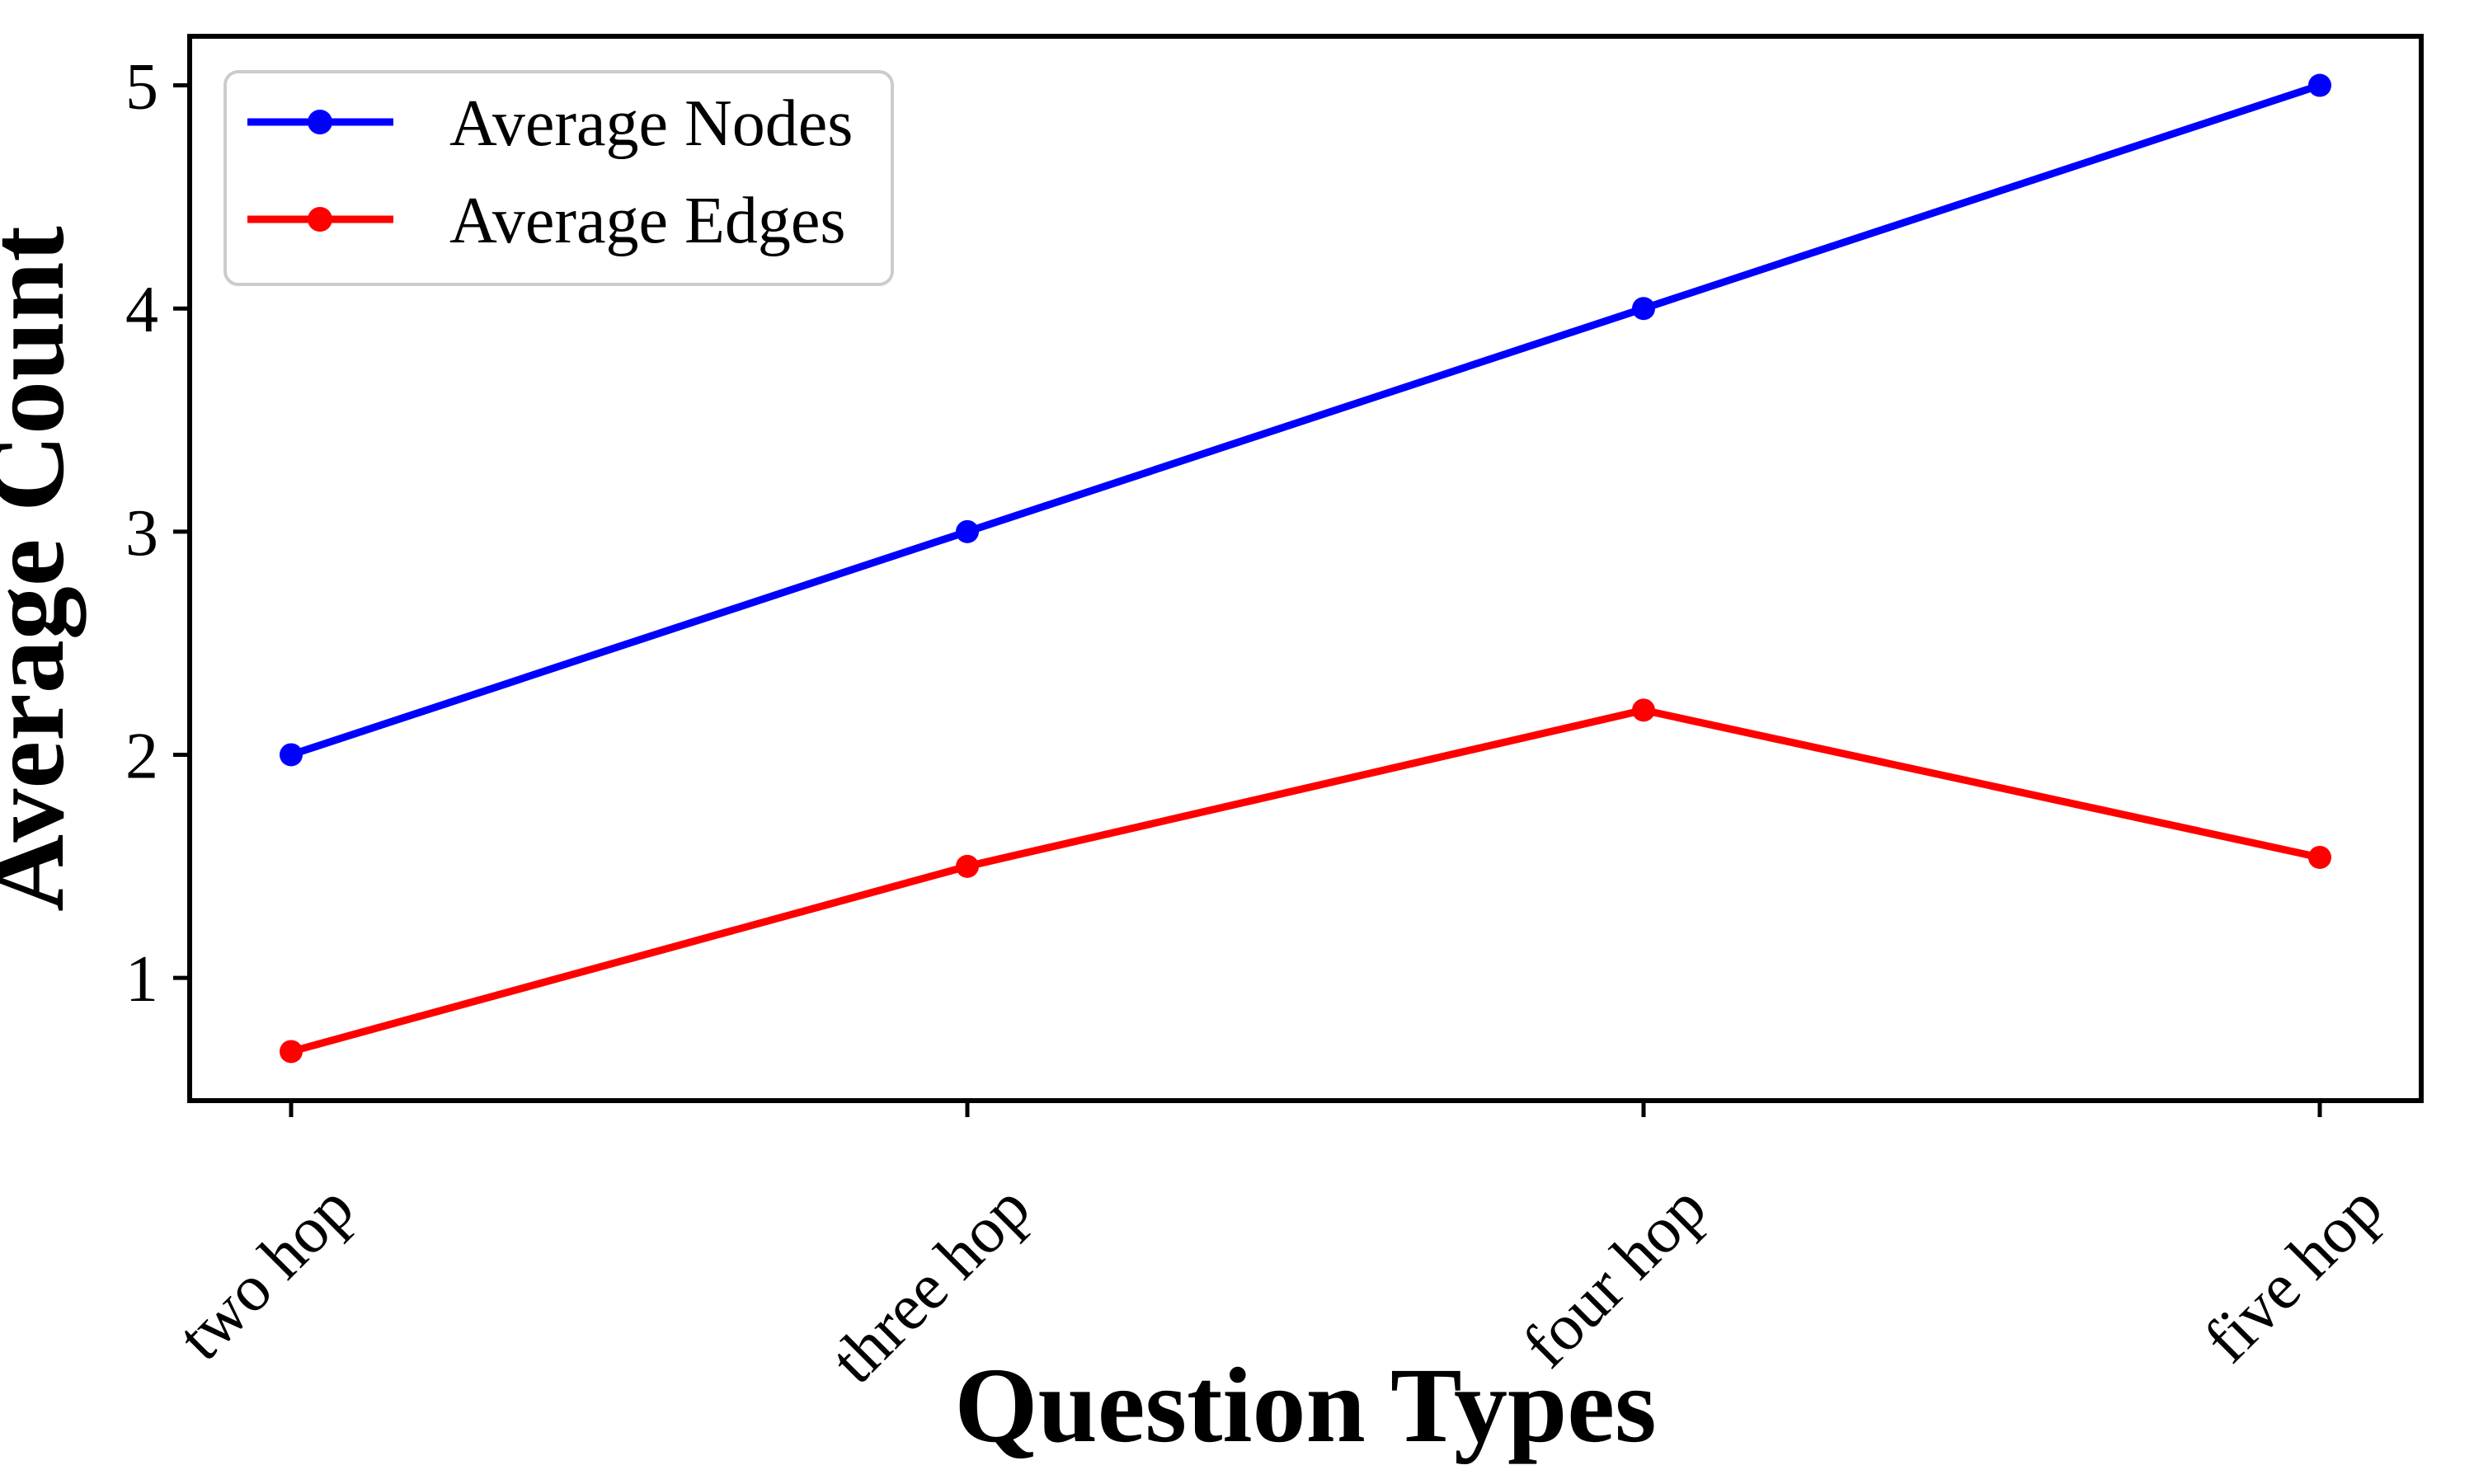 This screenshot has height=1484, width=2474. What do you see at coordinates (141, 87) in the screenshot?
I see `y-tick-label: 5` at bounding box center [141, 87].